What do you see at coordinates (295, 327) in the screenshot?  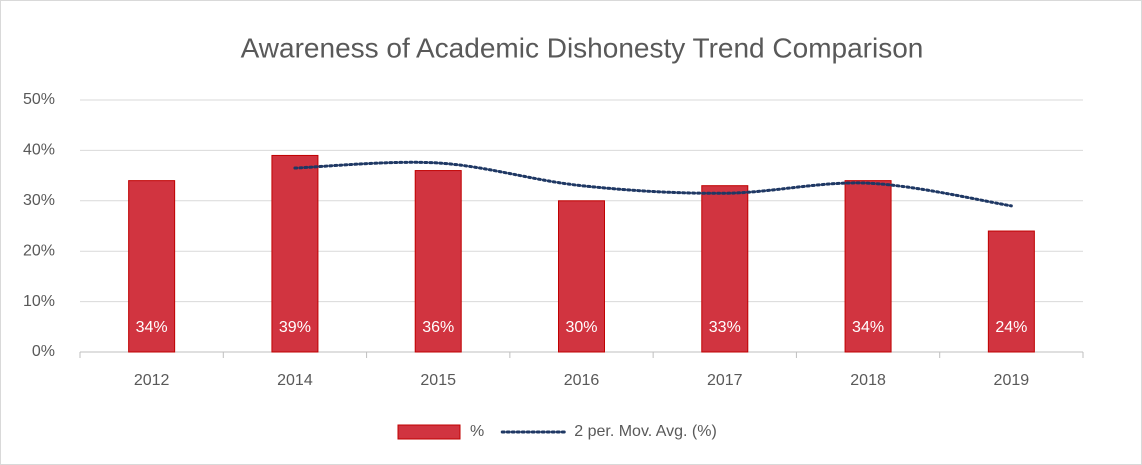 I see `data-label: 39%` at bounding box center [295, 327].